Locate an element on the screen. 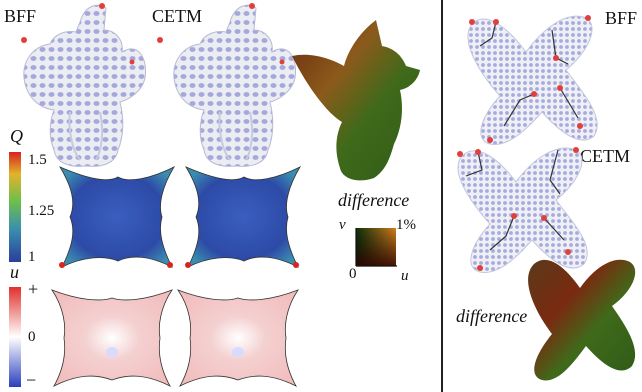  label-bff-right: BFF is located at coordinates (621, 18).